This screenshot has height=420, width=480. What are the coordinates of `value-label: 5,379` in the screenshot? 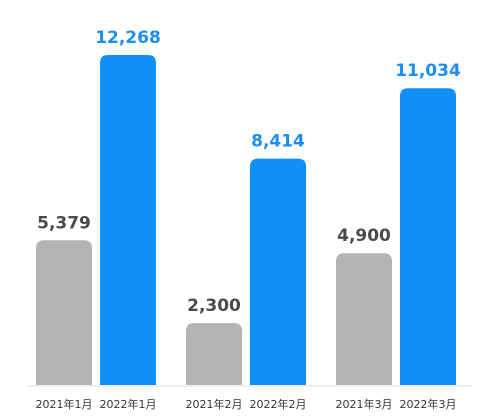 It's located at (64, 223).